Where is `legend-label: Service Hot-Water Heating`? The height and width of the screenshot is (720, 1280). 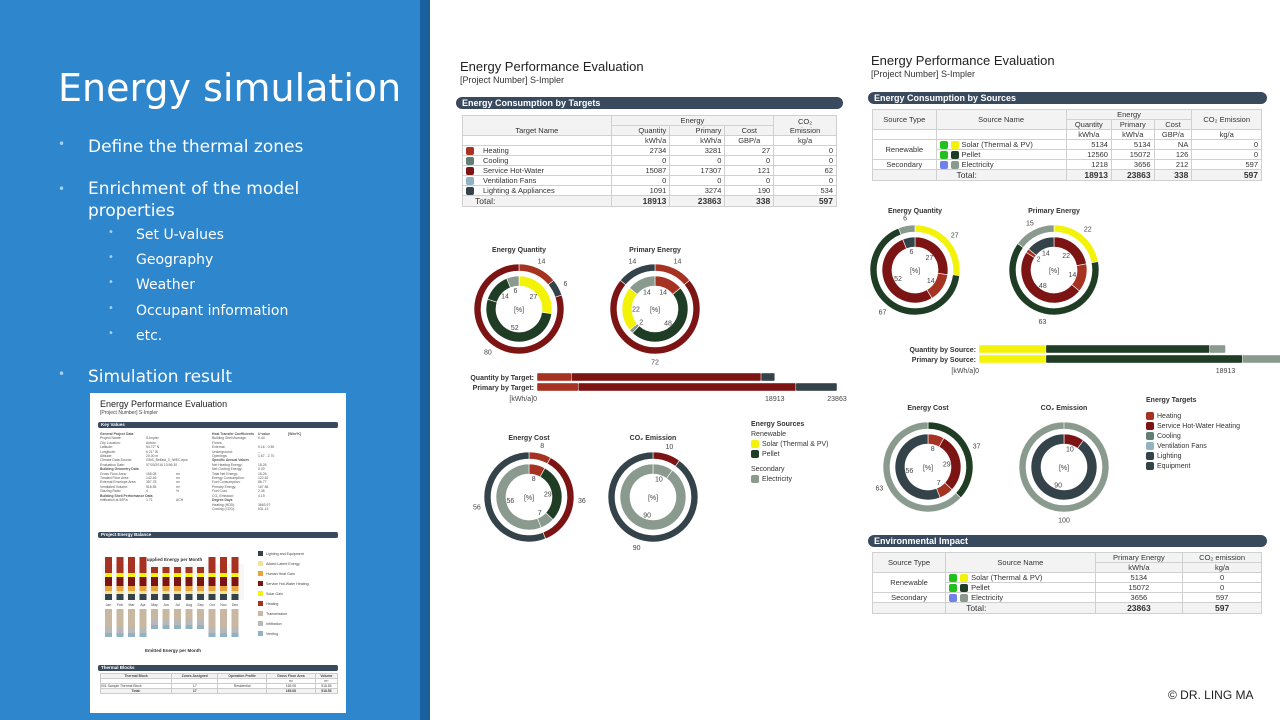
legend-label: Service Hot-Water Heating is located at coordinates (1198, 426).